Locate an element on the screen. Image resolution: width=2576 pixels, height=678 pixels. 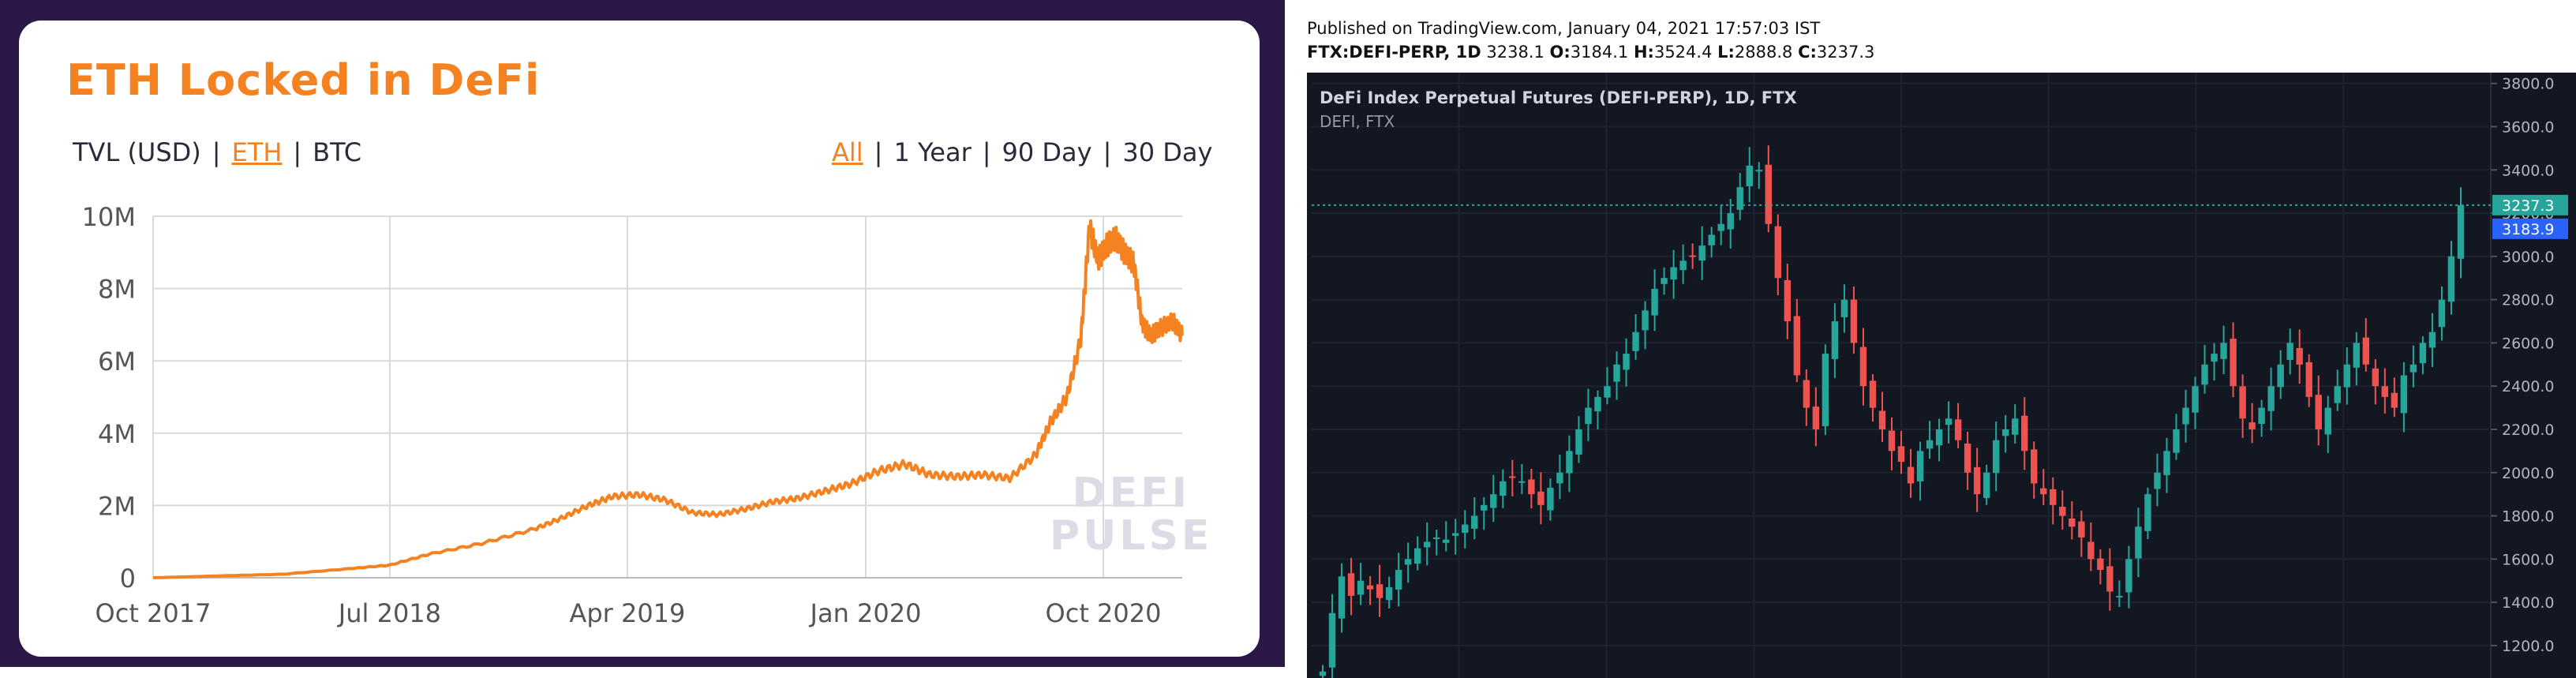
range-90-day: 90 Day is located at coordinates (1047, 152).